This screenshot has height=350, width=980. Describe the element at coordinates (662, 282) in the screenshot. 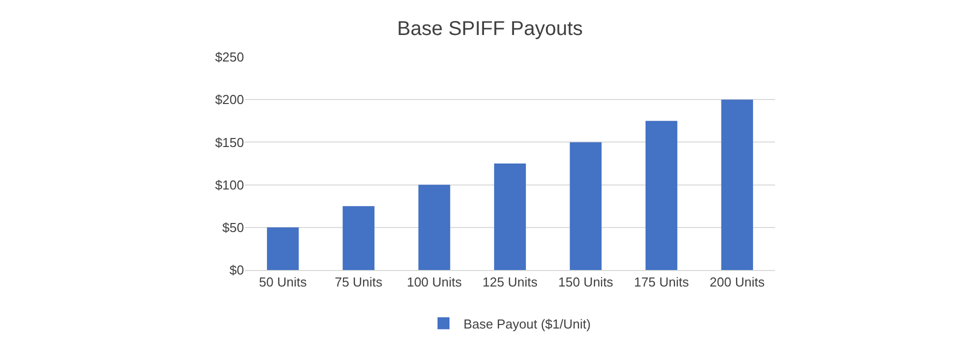

I see `x-tick-label: 175 Units` at that location.